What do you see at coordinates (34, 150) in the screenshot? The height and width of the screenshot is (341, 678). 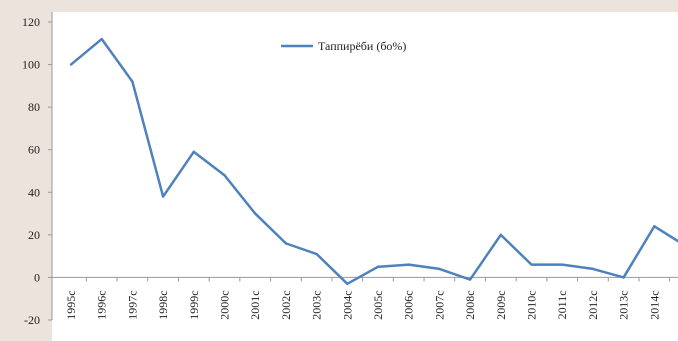 I see `y-tick-label: 60` at bounding box center [34, 150].